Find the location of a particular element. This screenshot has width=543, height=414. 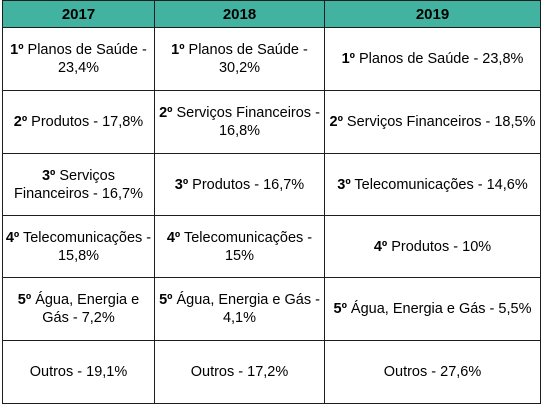

table-cell: 5º Água, Energia e Gás - 4,1% is located at coordinates (239, 309).